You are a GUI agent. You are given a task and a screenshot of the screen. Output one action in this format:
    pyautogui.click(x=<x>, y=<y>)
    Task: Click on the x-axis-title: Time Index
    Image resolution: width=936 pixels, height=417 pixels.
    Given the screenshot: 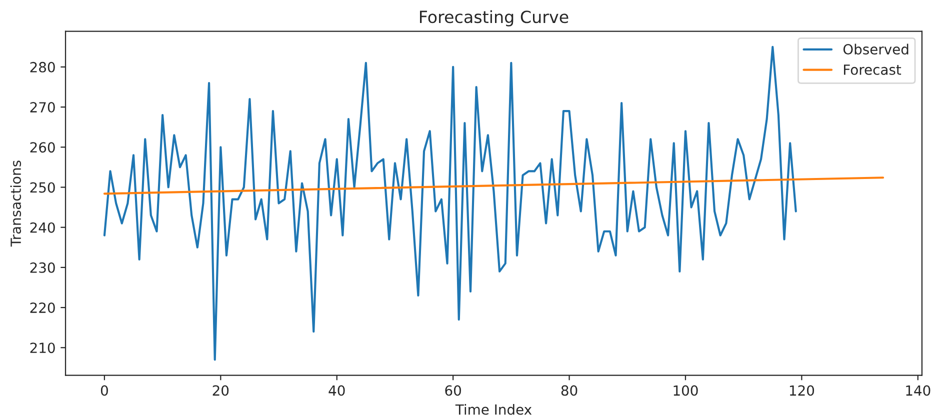 What is the action you would take?
    pyautogui.click(x=493, y=409)
    